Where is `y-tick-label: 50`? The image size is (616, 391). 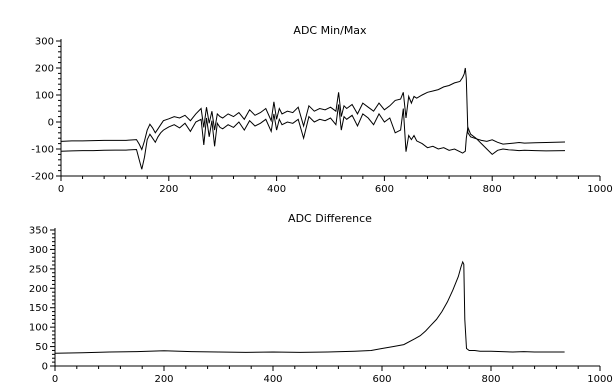
y-tick-label: 50 is located at coordinates (41, 347).